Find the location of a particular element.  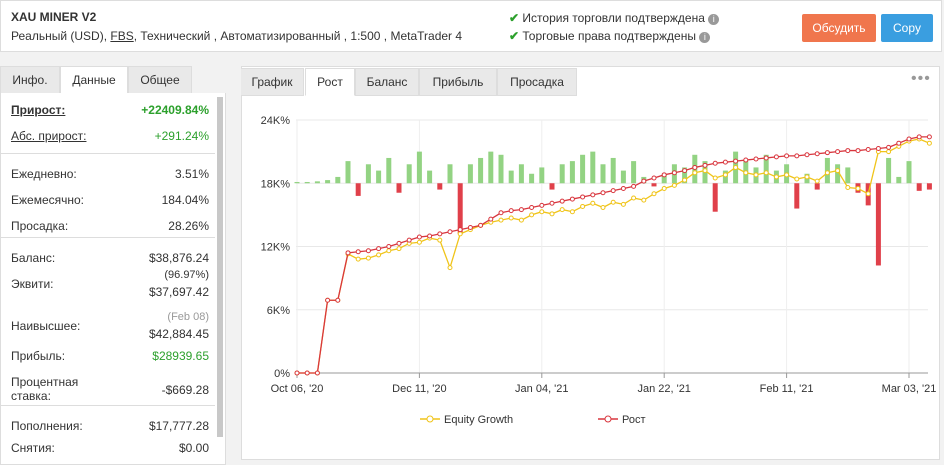

stat-value: $38,876.24 is located at coordinates (178, 258).